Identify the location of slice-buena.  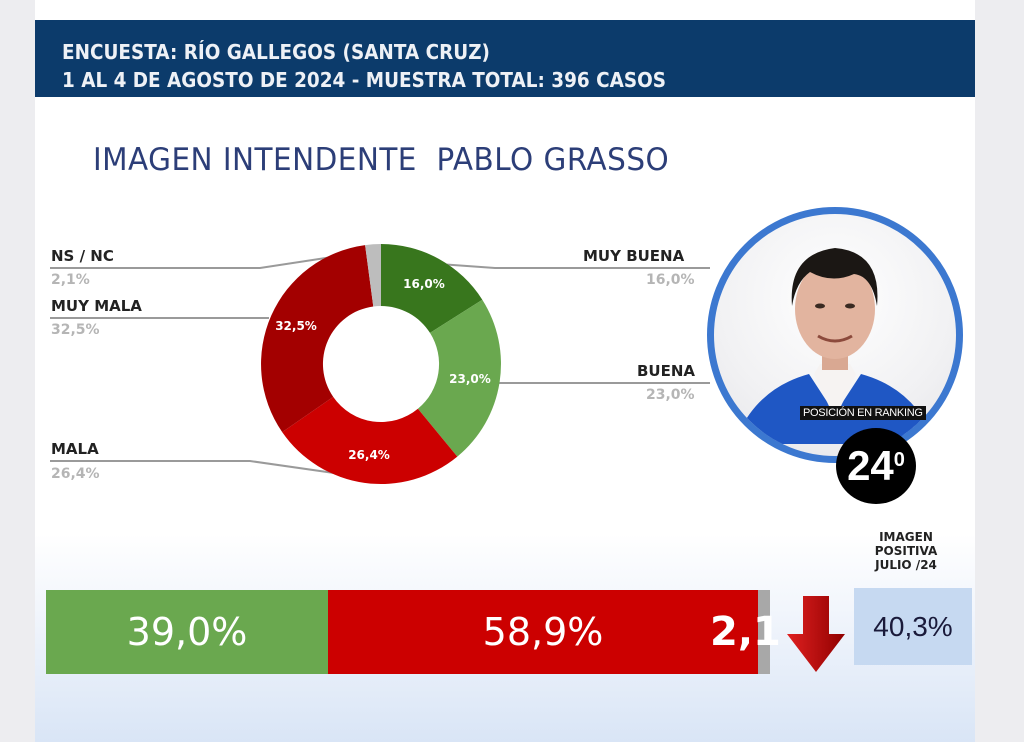
(459, 378).